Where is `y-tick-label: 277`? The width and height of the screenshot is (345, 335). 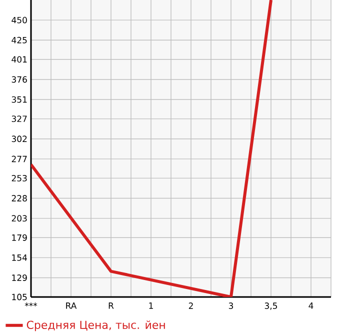 y-tick-label: 277 is located at coordinates (19, 159).